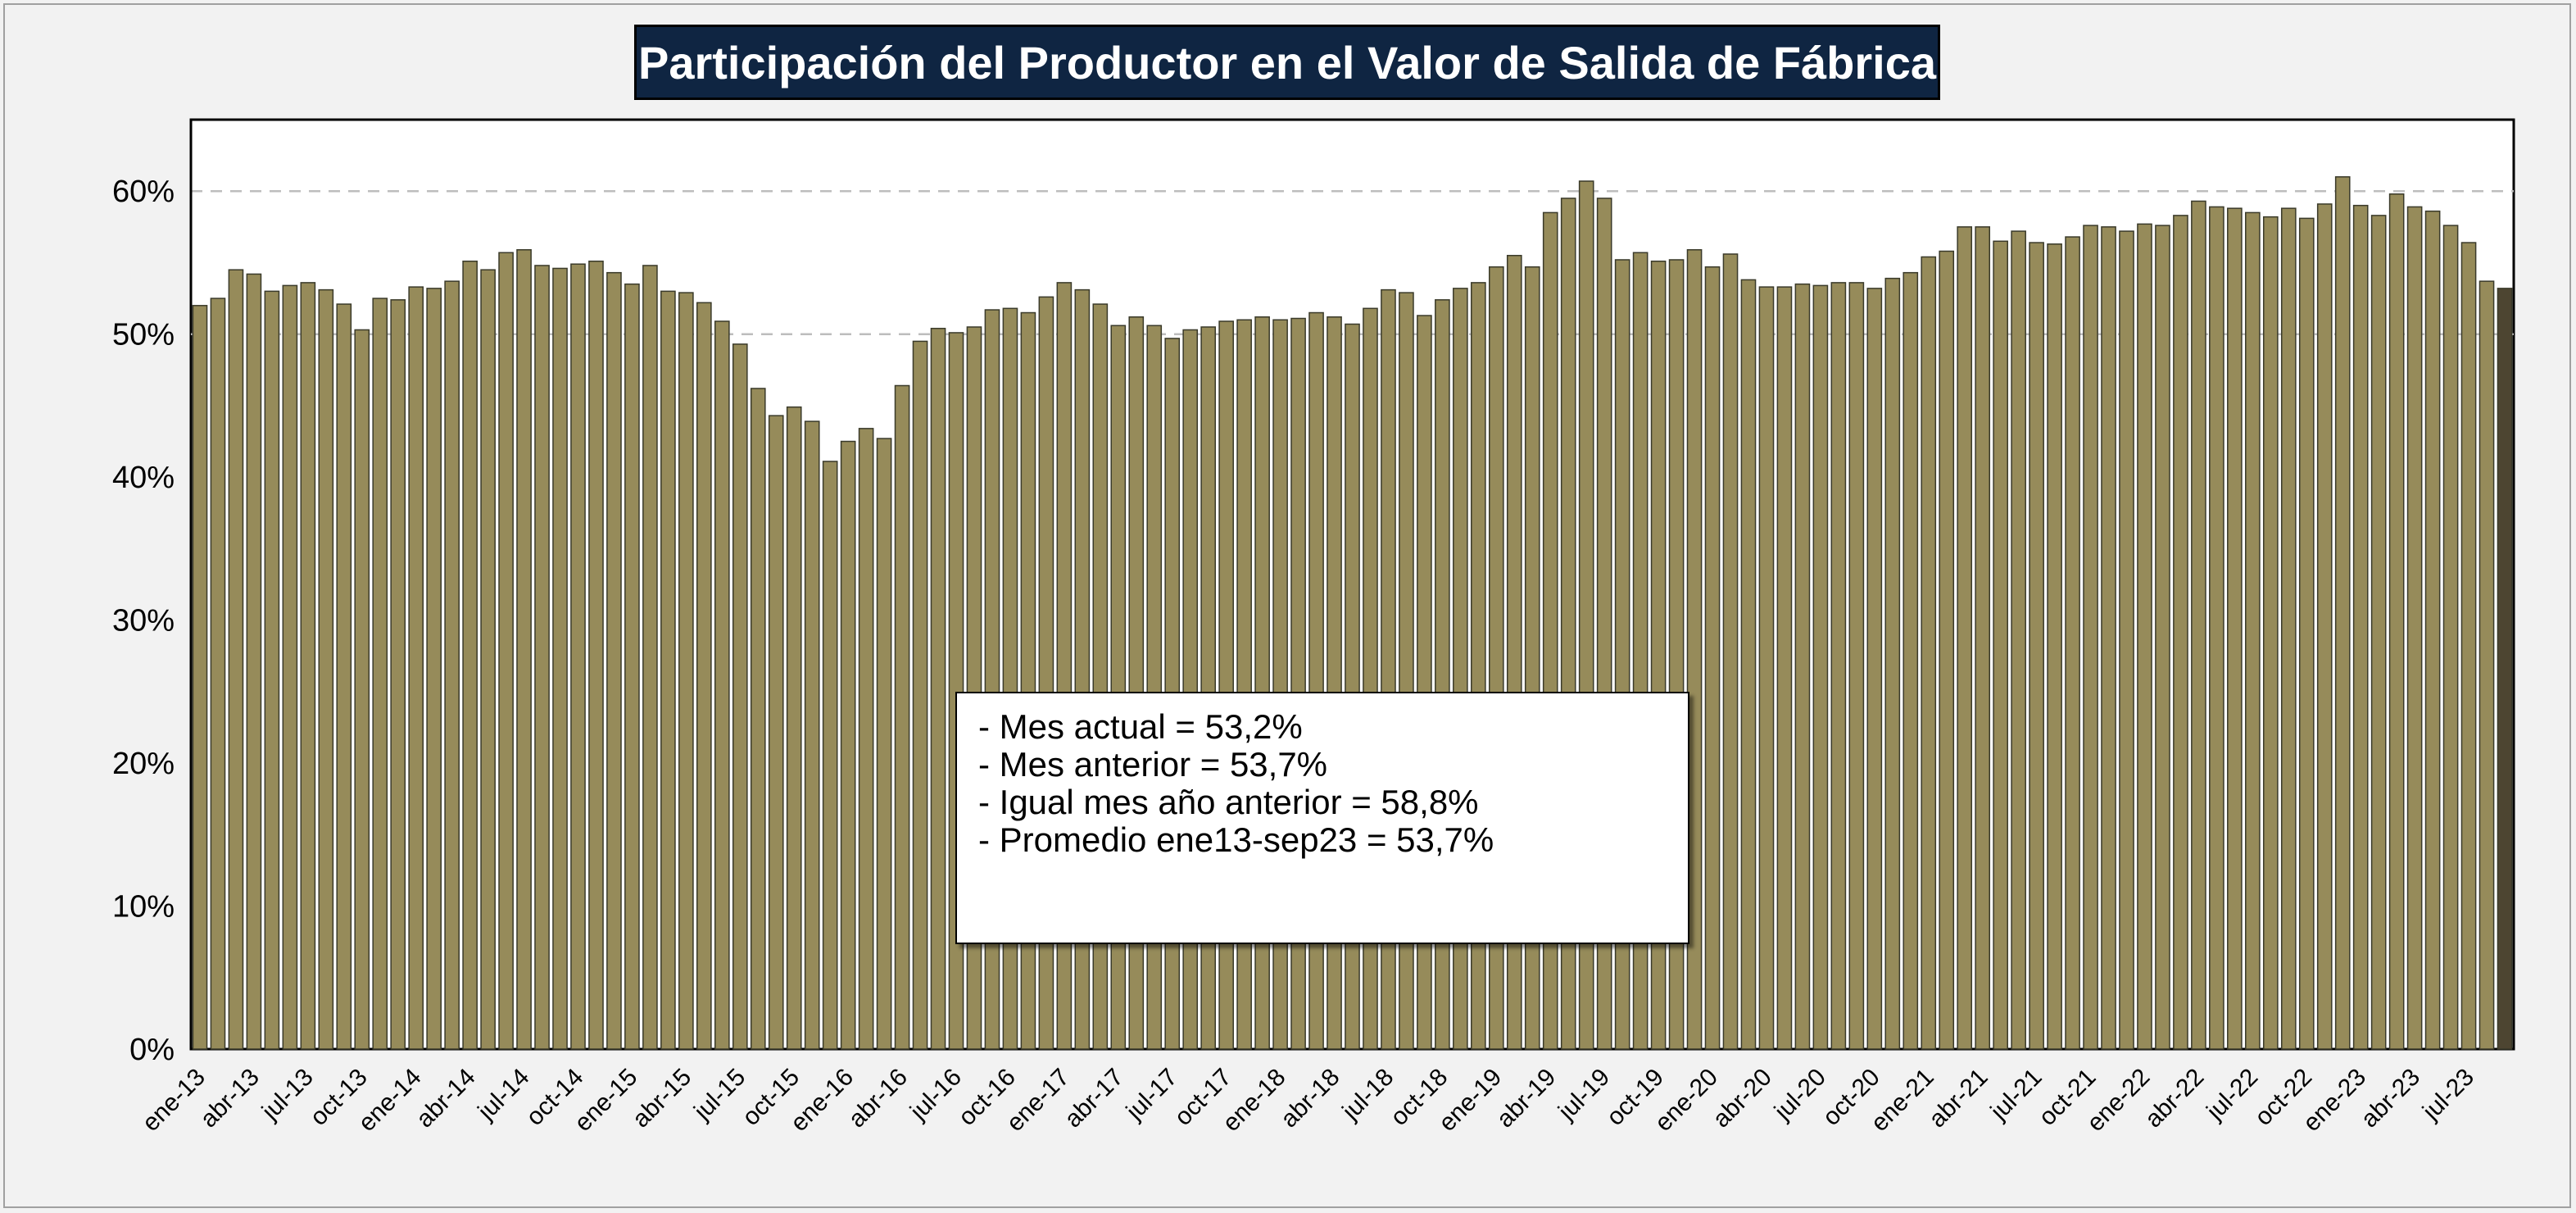  Describe the element at coordinates (1742, 1099) in the screenshot. I see `x-tick-label: abr-20` at that location.